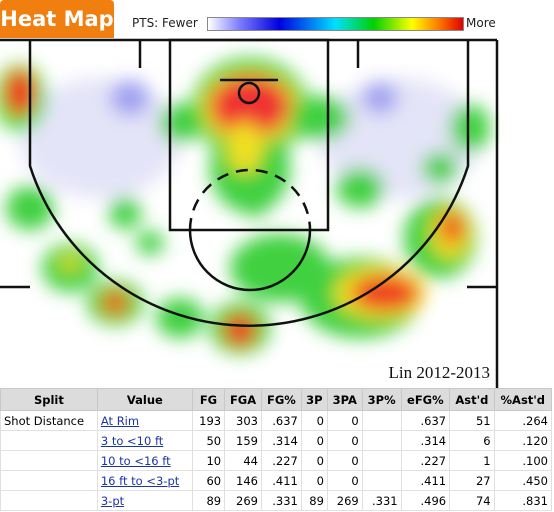 This screenshot has height=512, width=554. I want to click on split-link: 16 ft to <3-pt, so click(140, 480).